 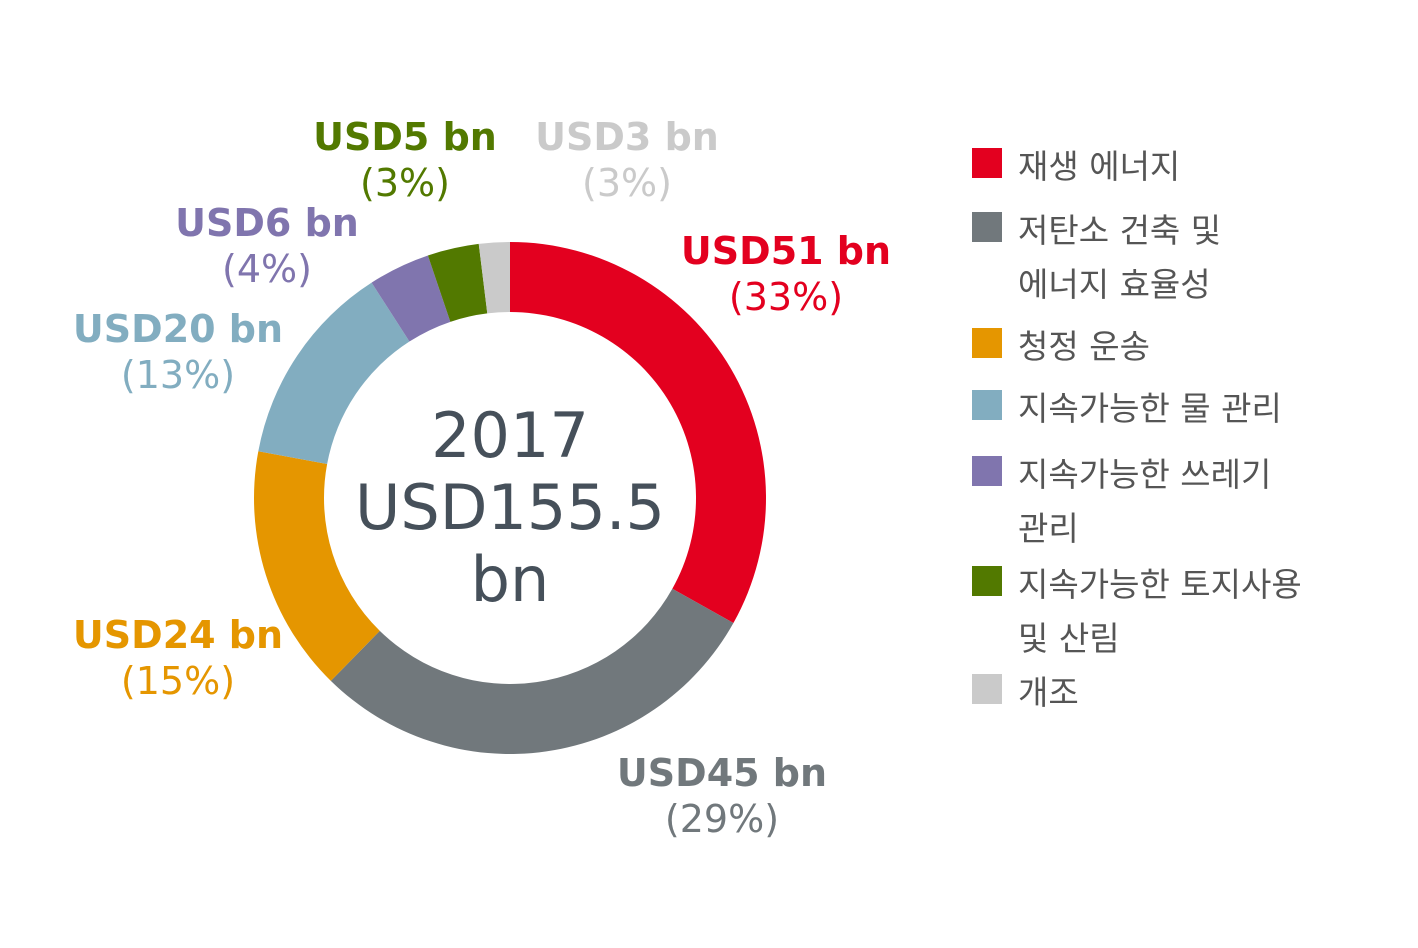 I want to click on legend-label: 지속가능한 토지사용 및 산림, so click(x=1160, y=611).